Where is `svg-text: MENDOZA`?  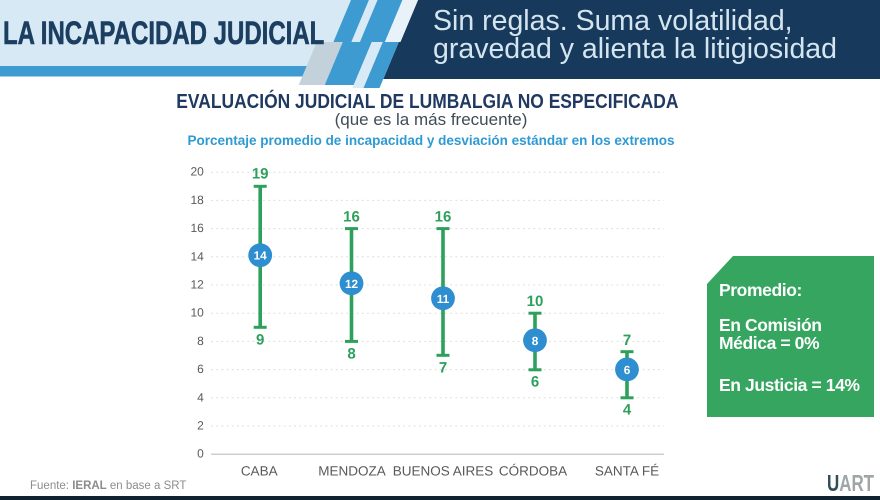
svg-text: MENDOZA is located at coordinates (352, 471).